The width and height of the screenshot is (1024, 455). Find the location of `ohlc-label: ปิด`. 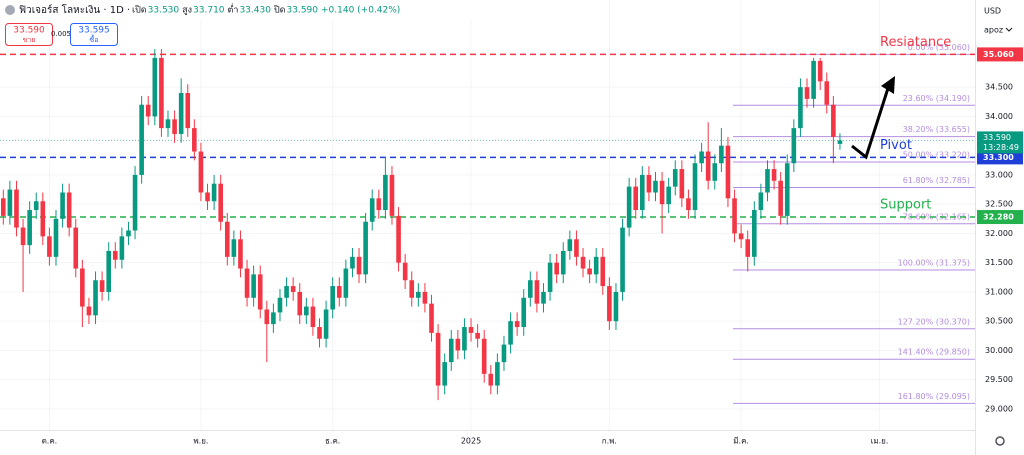

ohlc-label: ปิด is located at coordinates (280, 10).